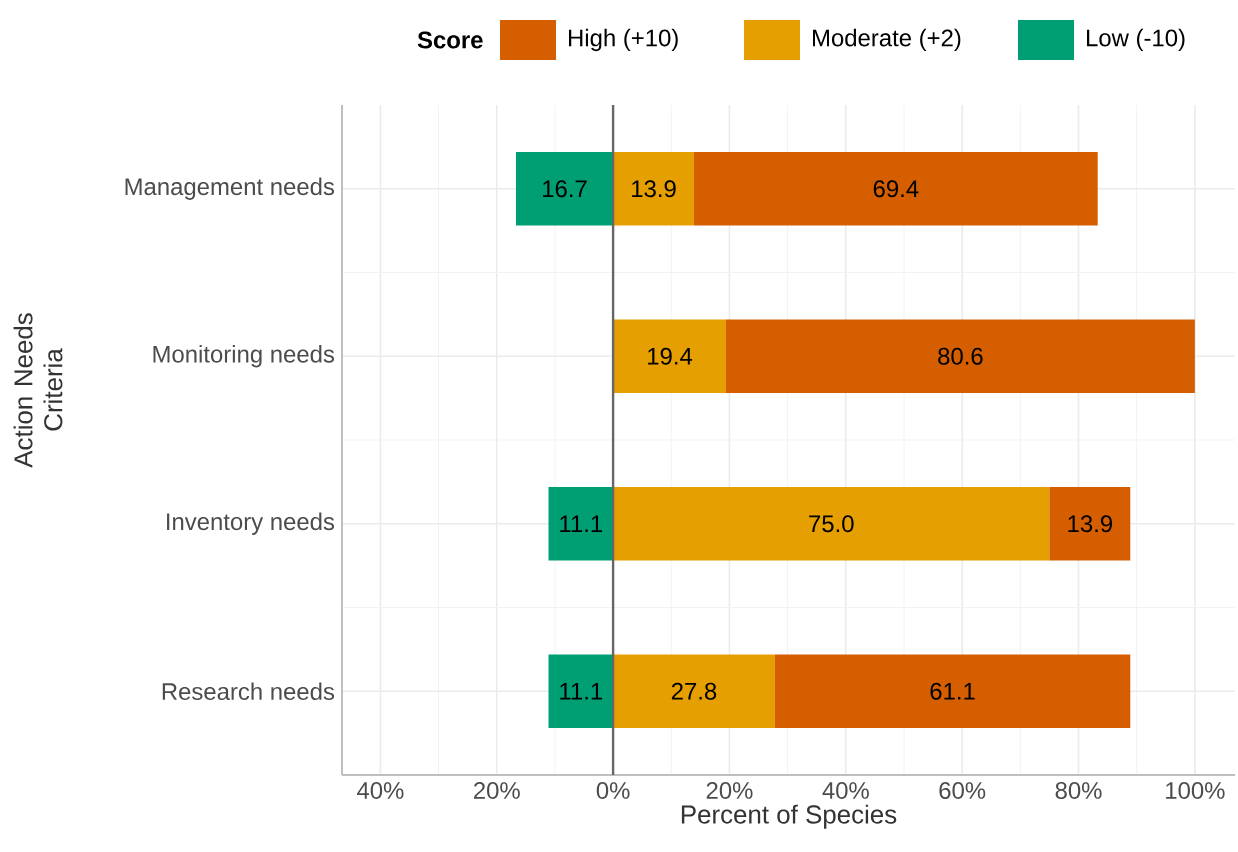 The height and width of the screenshot is (852, 1238). What do you see at coordinates (450, 40) in the screenshot?
I see `legend-title: Score` at bounding box center [450, 40].